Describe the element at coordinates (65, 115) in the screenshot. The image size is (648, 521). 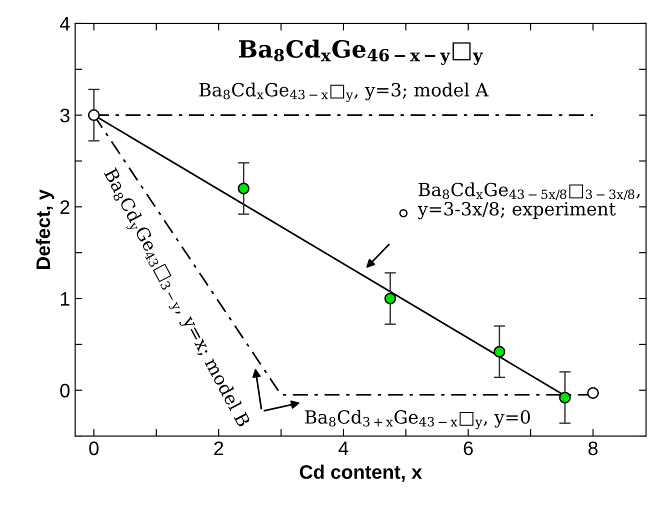
I see `y-tick-label: 3` at that location.